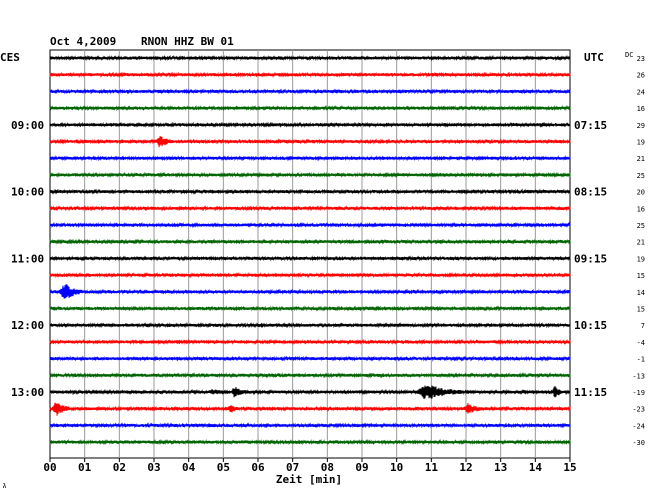 The width and height of the screenshot is (650, 494). What do you see at coordinates (641, 343) in the screenshot?
I see `dc-offset-label: -4` at bounding box center [641, 343].